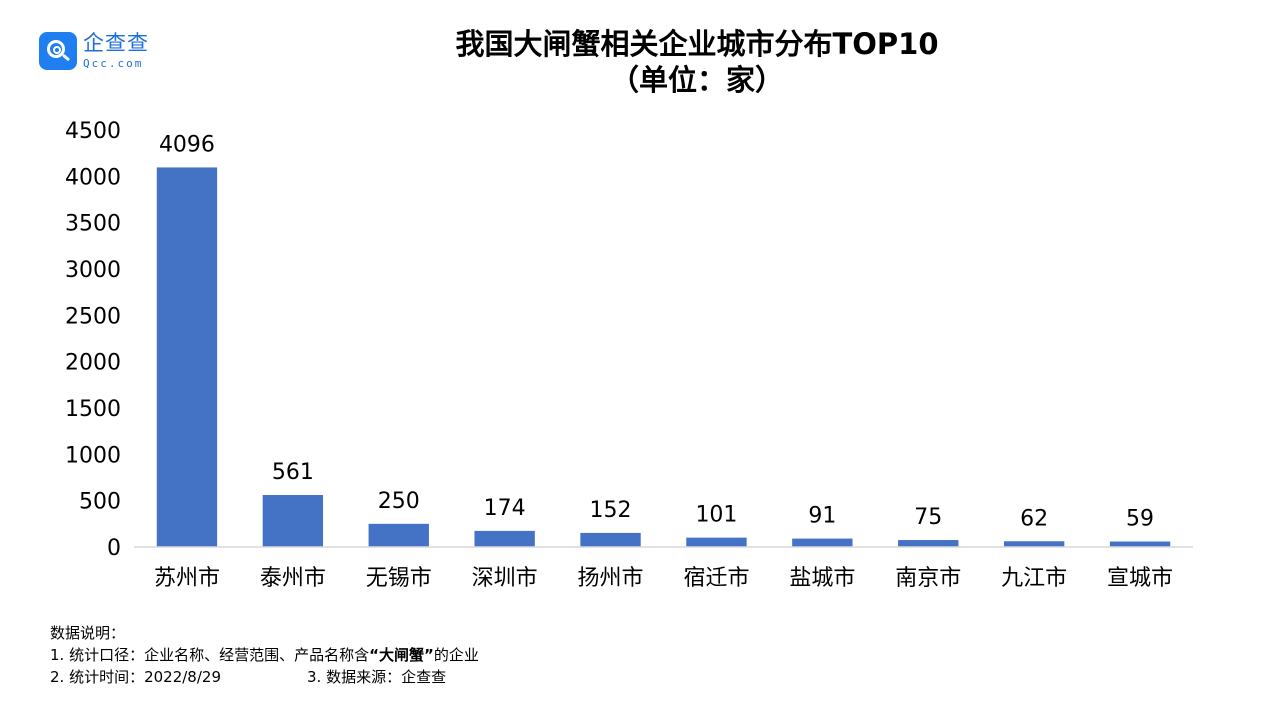 Image resolution: width=1267 pixels, height=713 pixels. Describe the element at coordinates (93, 455) in the screenshot. I see `y-tick-label: 1000` at that location.